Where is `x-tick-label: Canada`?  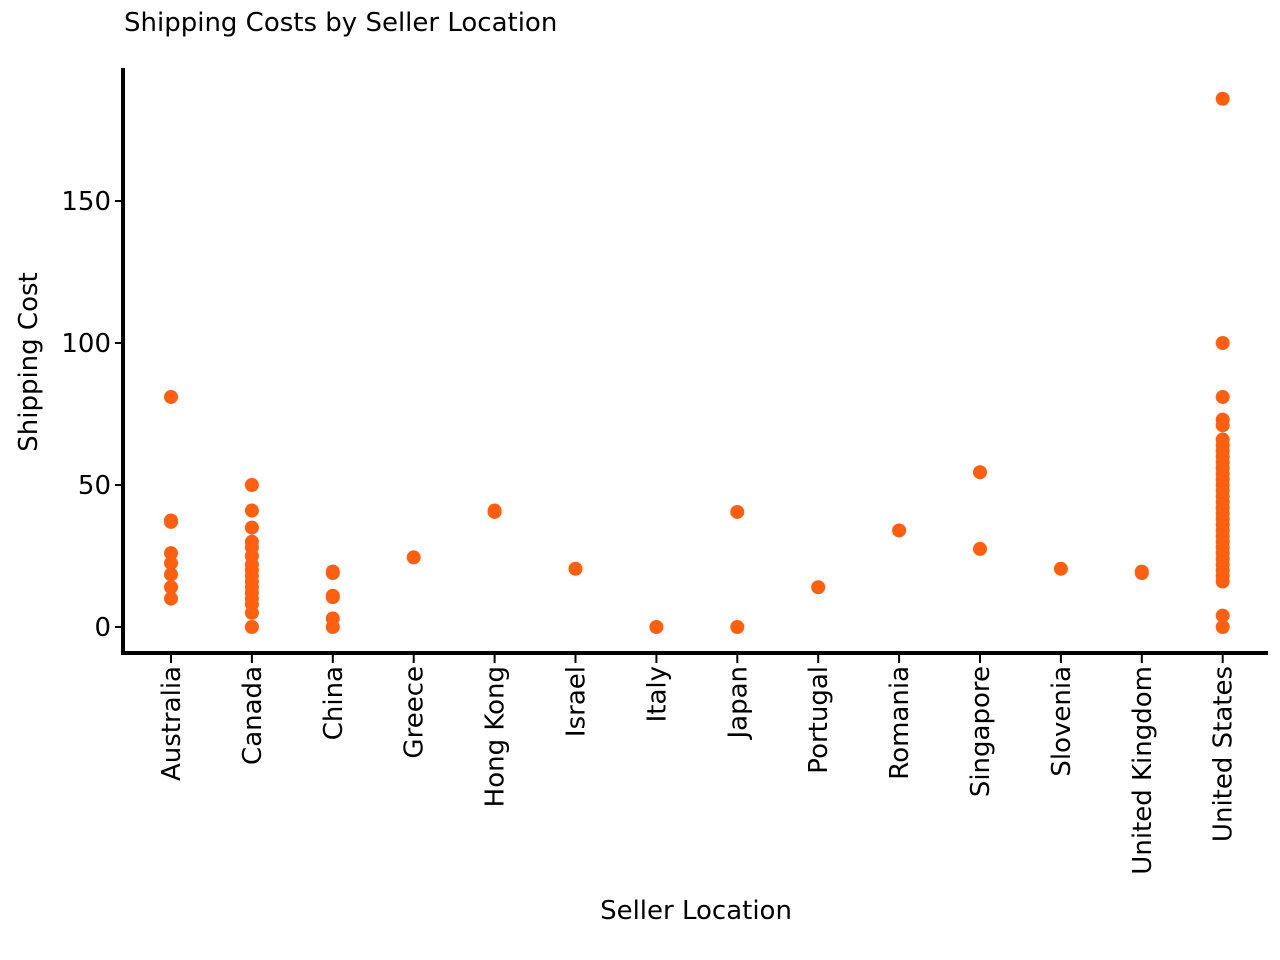 x-tick-label: Canada is located at coordinates (253, 715).